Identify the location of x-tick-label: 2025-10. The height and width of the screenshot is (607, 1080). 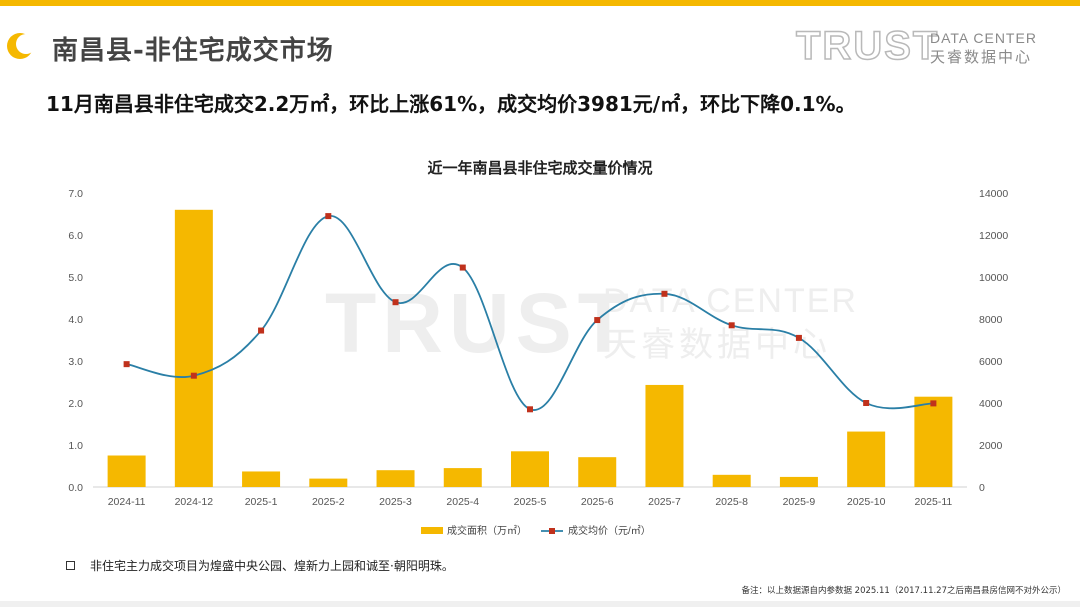
(866, 502).